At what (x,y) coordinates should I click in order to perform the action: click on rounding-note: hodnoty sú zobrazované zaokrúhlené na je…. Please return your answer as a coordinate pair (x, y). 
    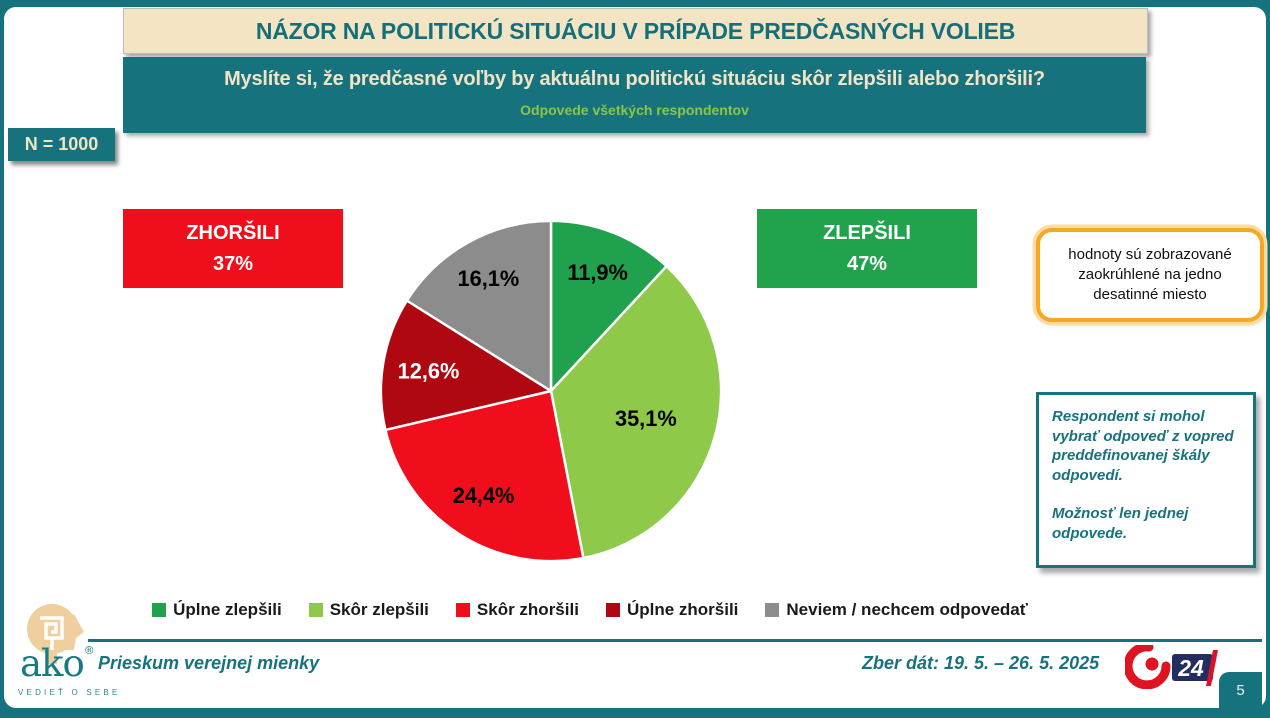
    Looking at the image, I should click on (1150, 275).